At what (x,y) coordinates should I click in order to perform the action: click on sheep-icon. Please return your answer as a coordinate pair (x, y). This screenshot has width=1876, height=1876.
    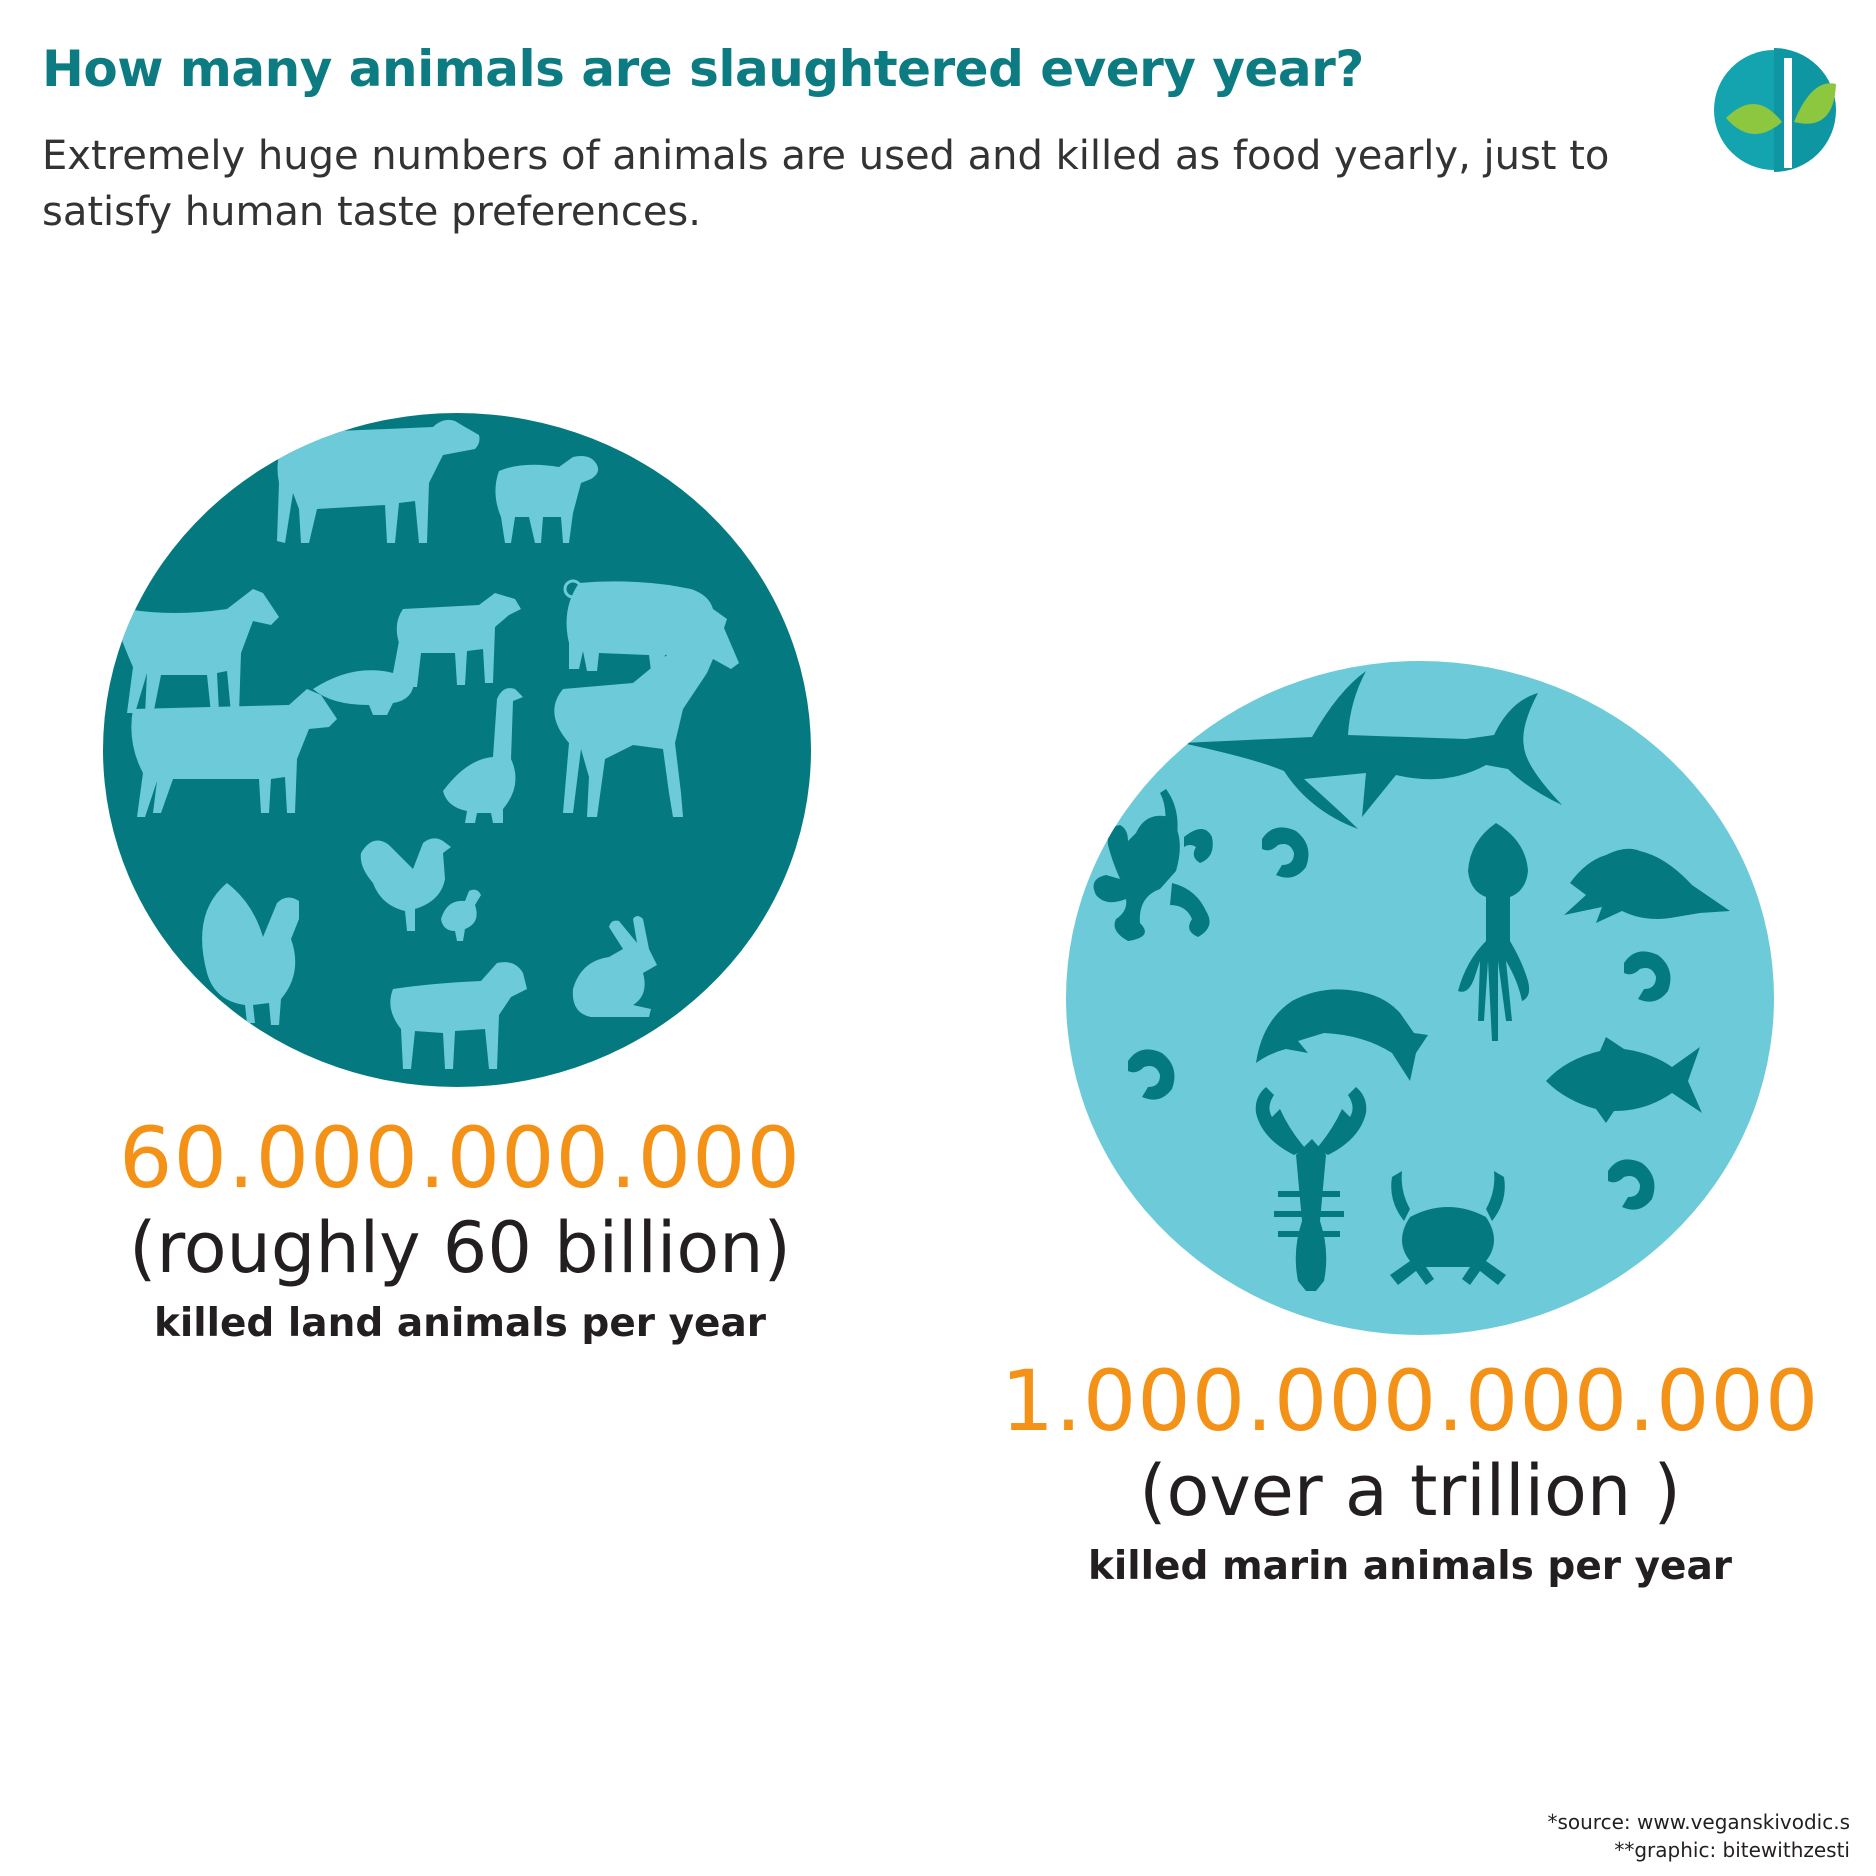
    Looking at the image, I should click on (547, 499).